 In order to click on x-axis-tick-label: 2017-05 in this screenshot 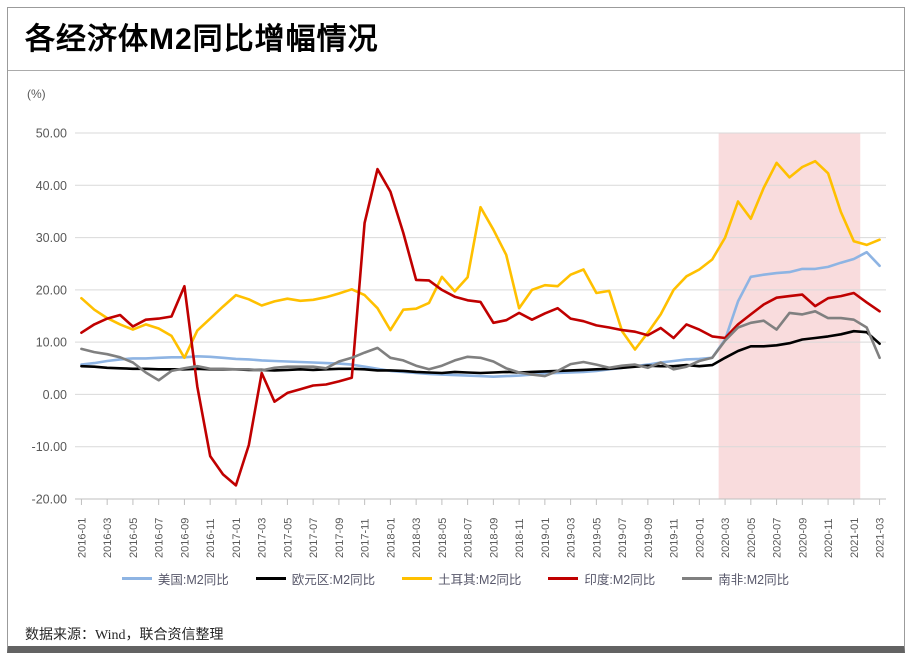, I will do `click(288, 538)`.